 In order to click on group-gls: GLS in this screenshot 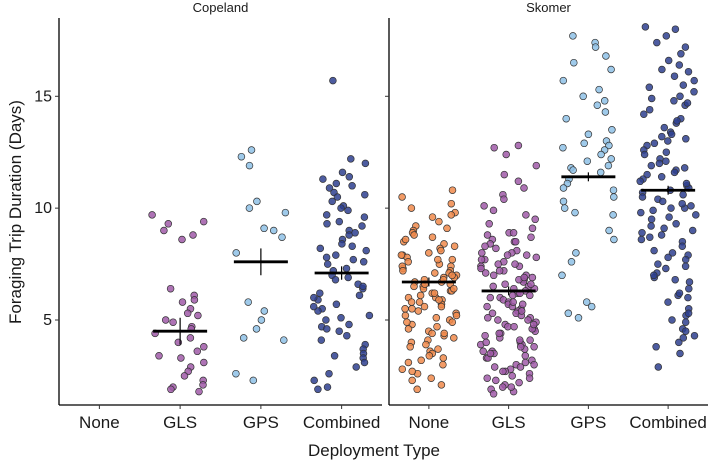, I will do `click(508, 286)`.